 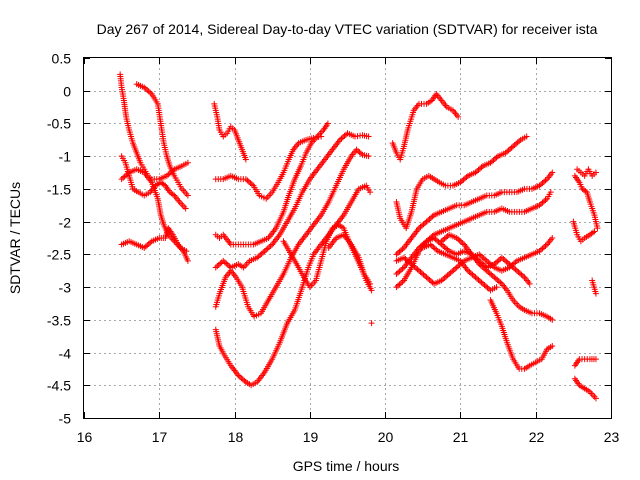 I want to click on x-axis-label: GPS time / hours, so click(x=346, y=466).